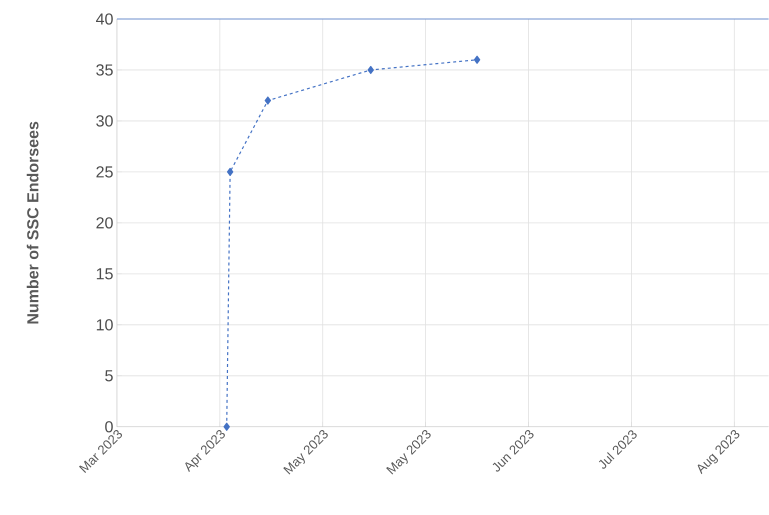 This screenshot has height=515, width=769. What do you see at coordinates (109, 427) in the screenshot?
I see `y-tick-label: 0` at bounding box center [109, 427].